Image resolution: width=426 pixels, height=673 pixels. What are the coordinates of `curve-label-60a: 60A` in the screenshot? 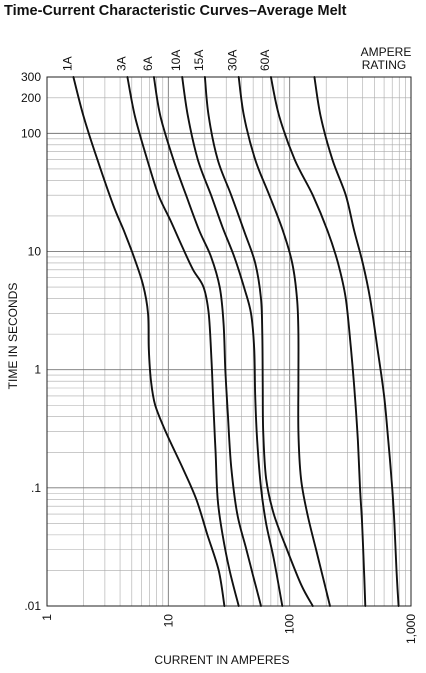 It's located at (265, 60).